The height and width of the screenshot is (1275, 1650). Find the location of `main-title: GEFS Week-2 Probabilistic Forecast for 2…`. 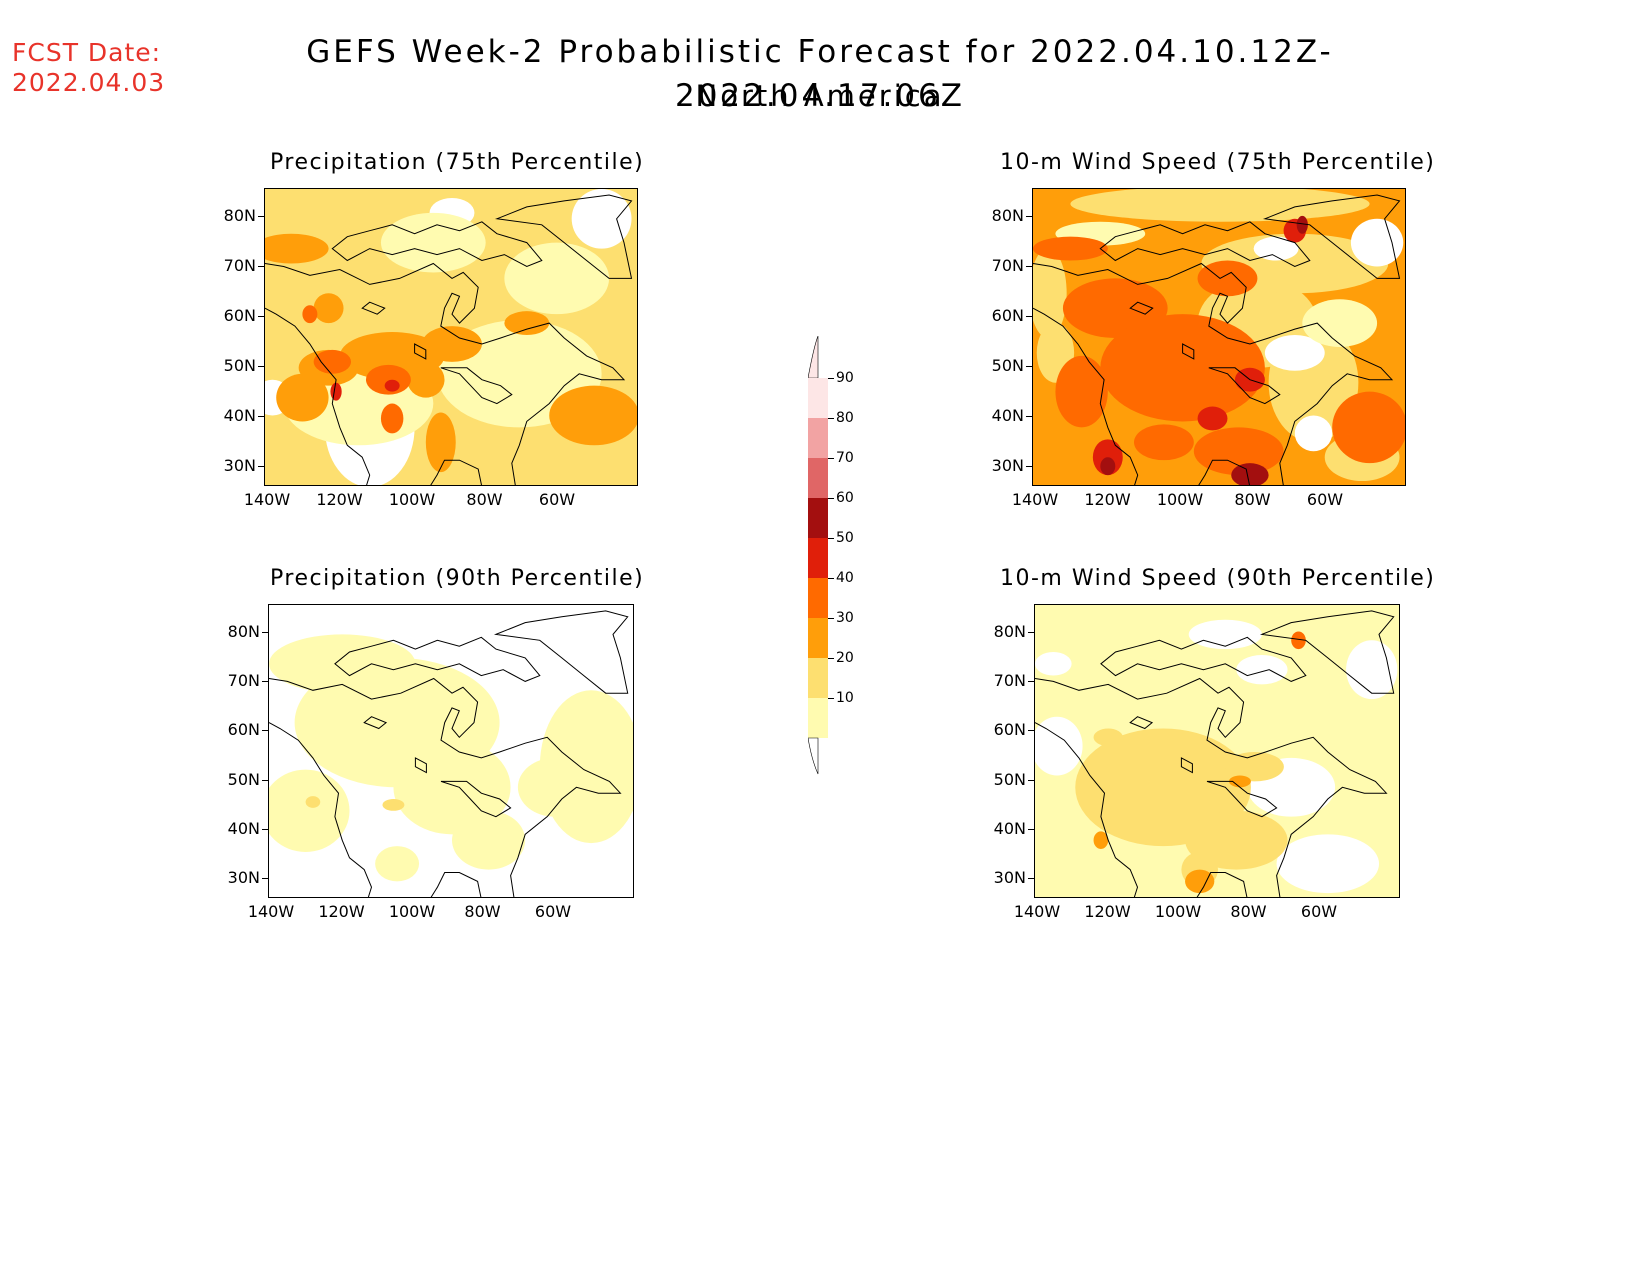

main-title: GEFS Week-2 Probabilistic Forecast for 2… is located at coordinates (820, 74).